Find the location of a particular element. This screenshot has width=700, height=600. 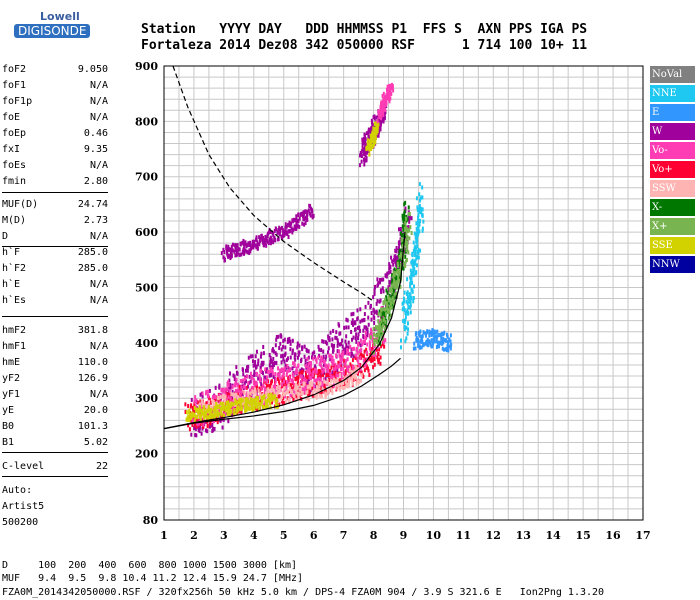

param-row: foF2 9.050 is located at coordinates (55, 70).